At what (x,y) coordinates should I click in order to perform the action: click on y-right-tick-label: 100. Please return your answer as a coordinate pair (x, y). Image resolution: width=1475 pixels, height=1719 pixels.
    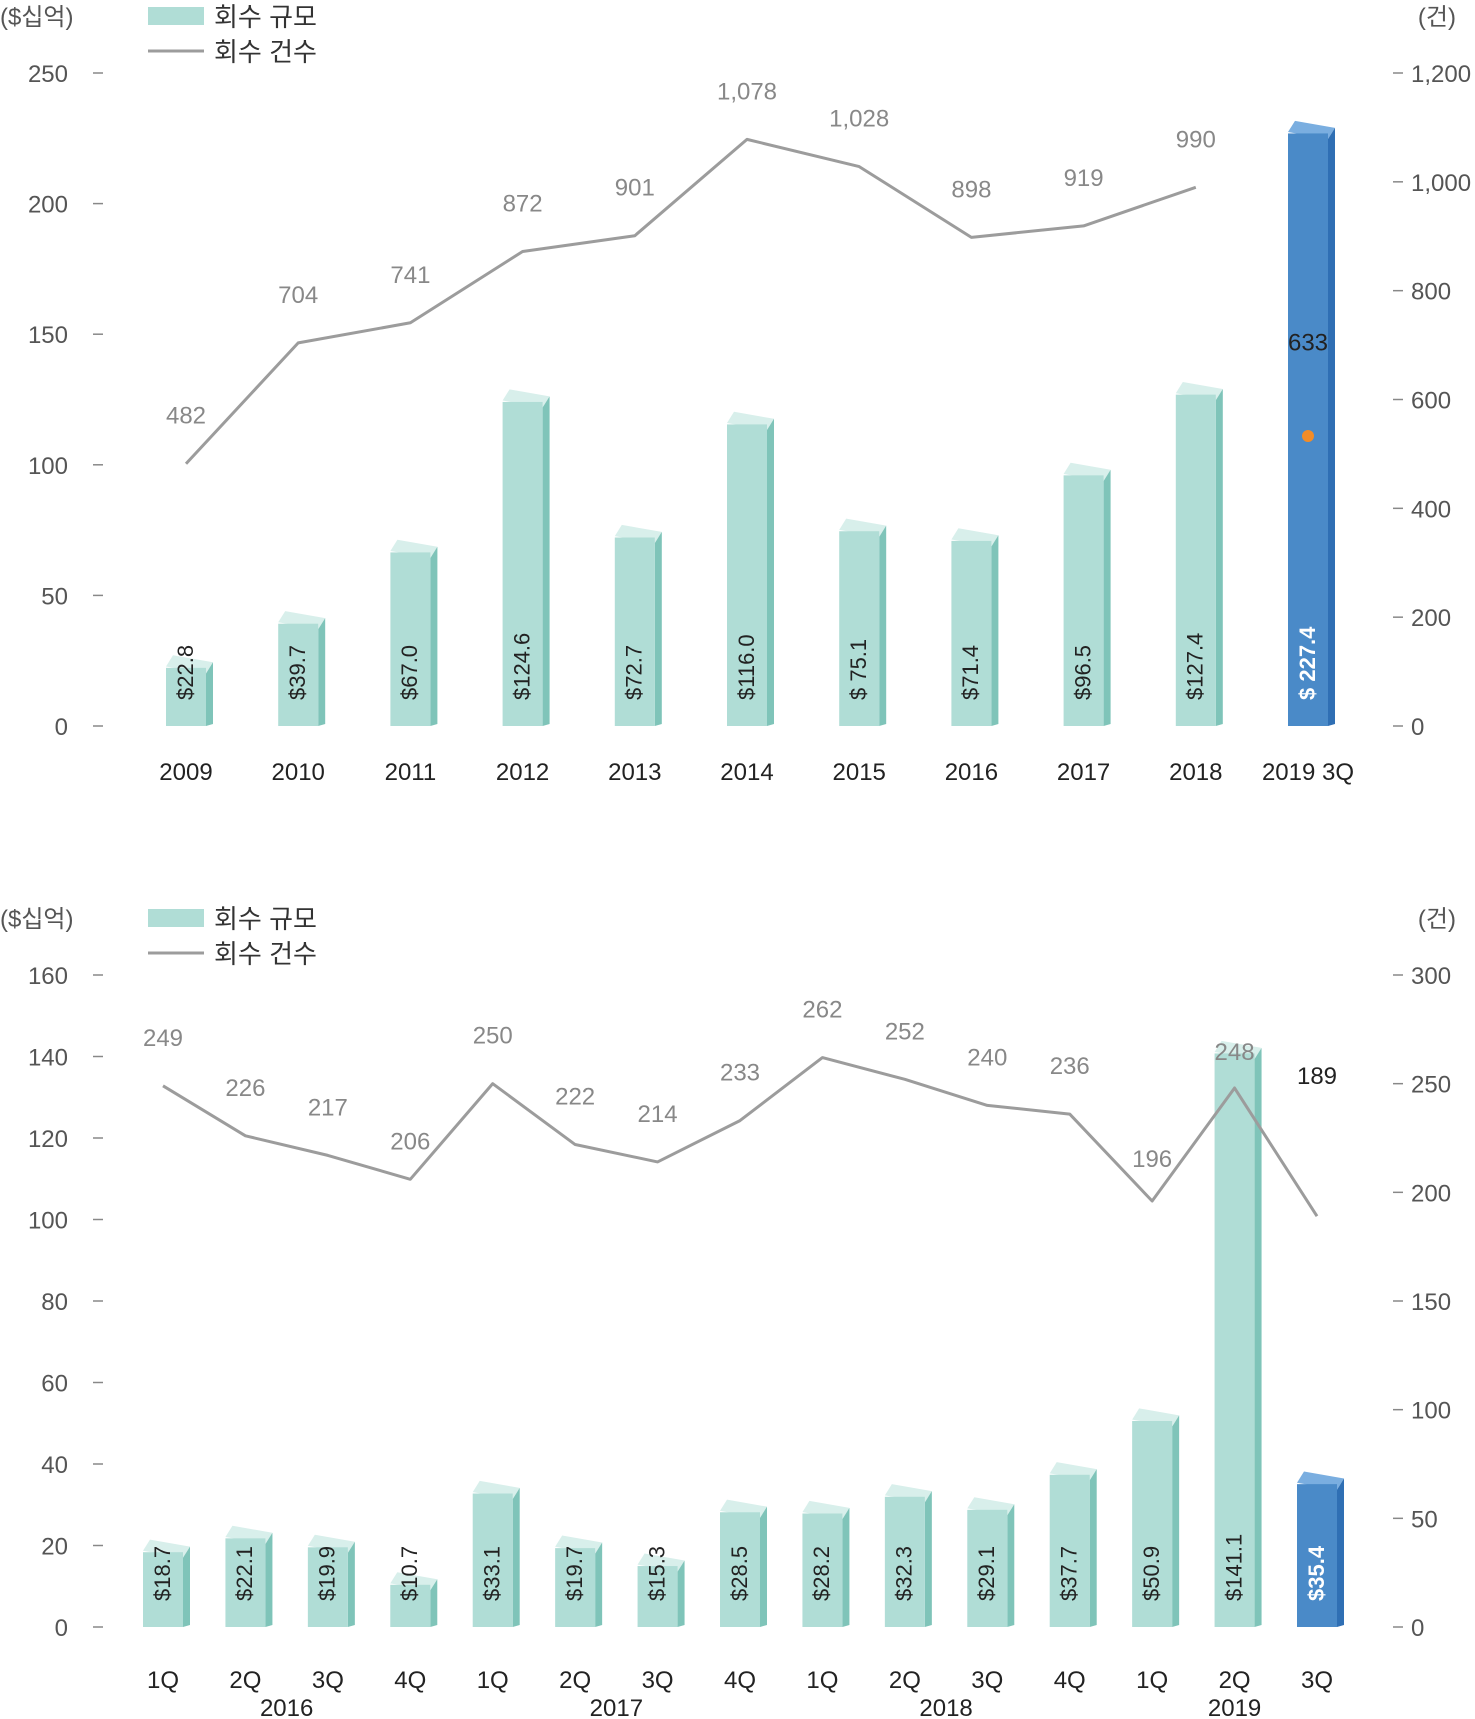
    Looking at the image, I should click on (1431, 1411).